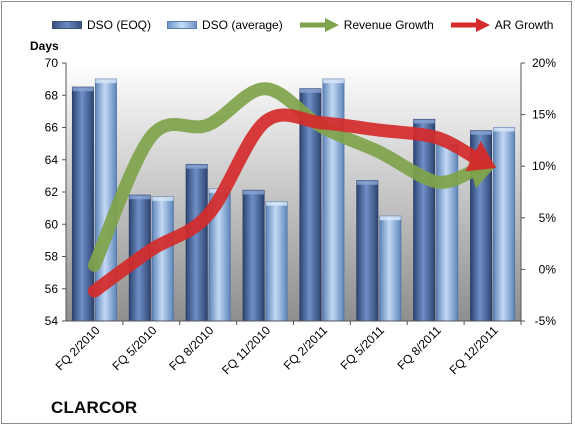  I want to click on legend-item-dso-average: DSO (average), so click(225, 25).